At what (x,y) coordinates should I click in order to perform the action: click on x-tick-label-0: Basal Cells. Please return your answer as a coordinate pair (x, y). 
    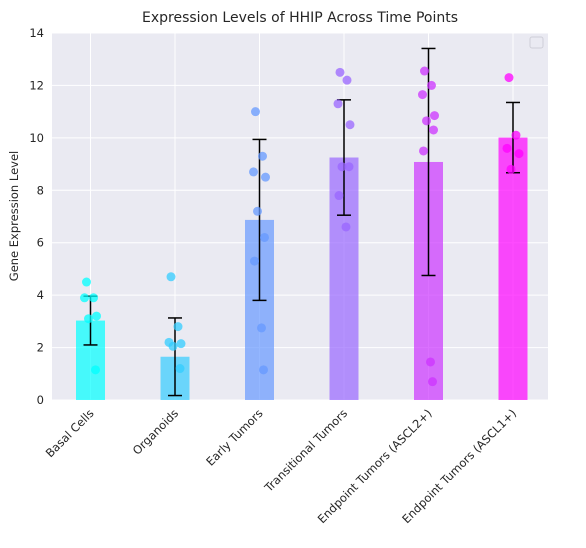
    Looking at the image, I should click on (70, 433).